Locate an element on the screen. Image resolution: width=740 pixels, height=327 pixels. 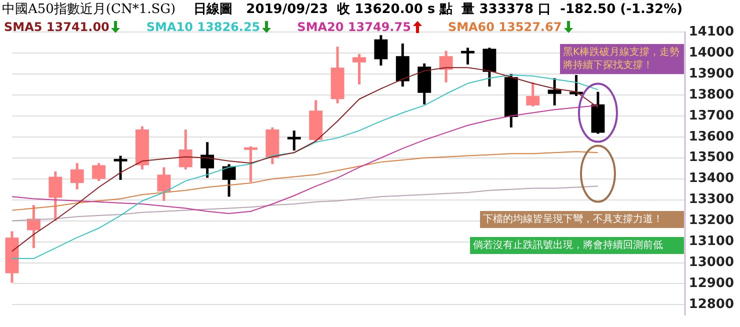
y-tick-label: 14100 is located at coordinates (711, 32).